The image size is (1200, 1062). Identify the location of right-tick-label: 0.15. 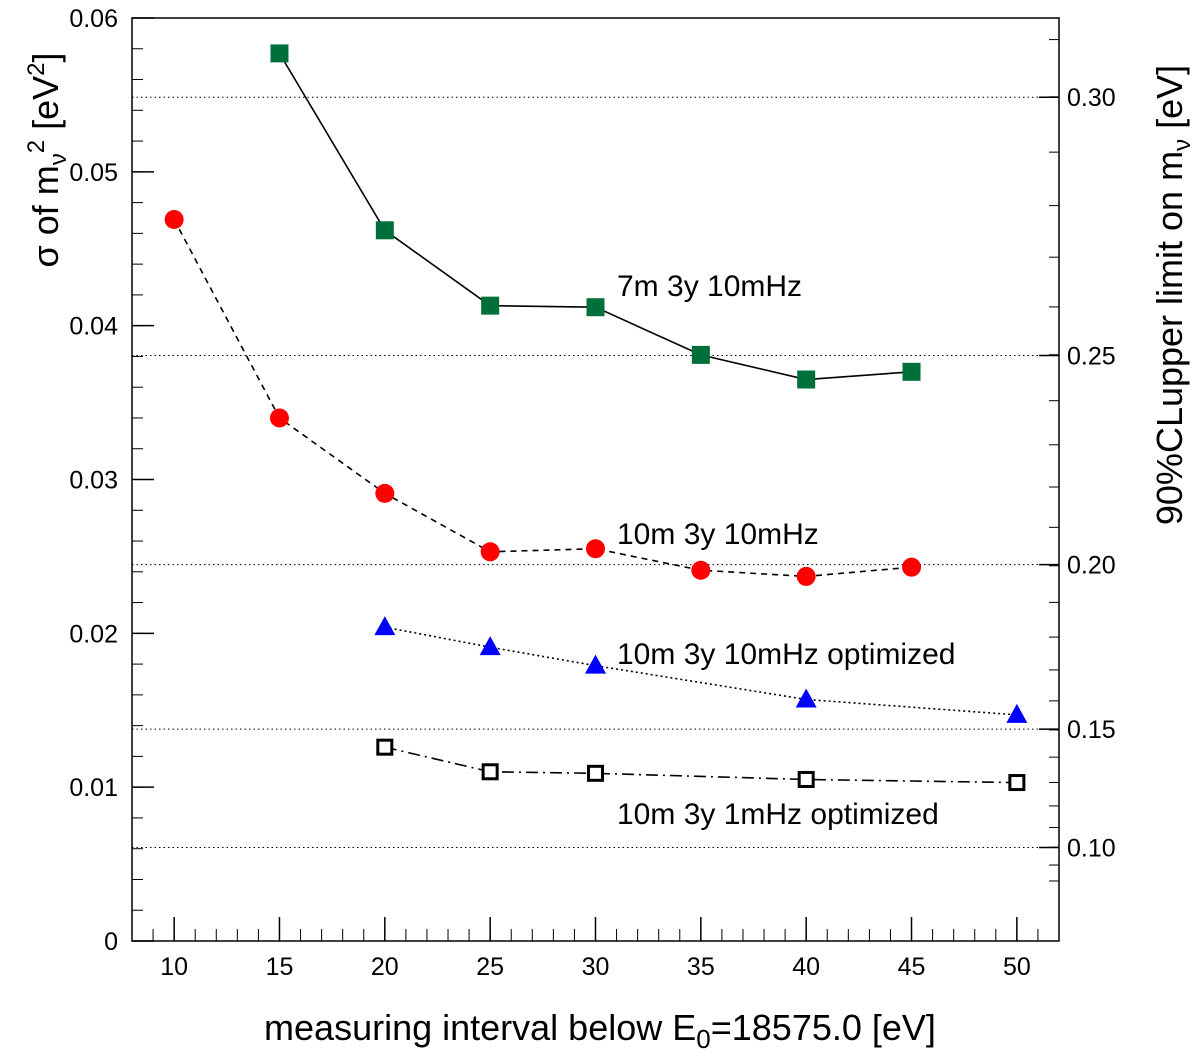
(1091, 730).